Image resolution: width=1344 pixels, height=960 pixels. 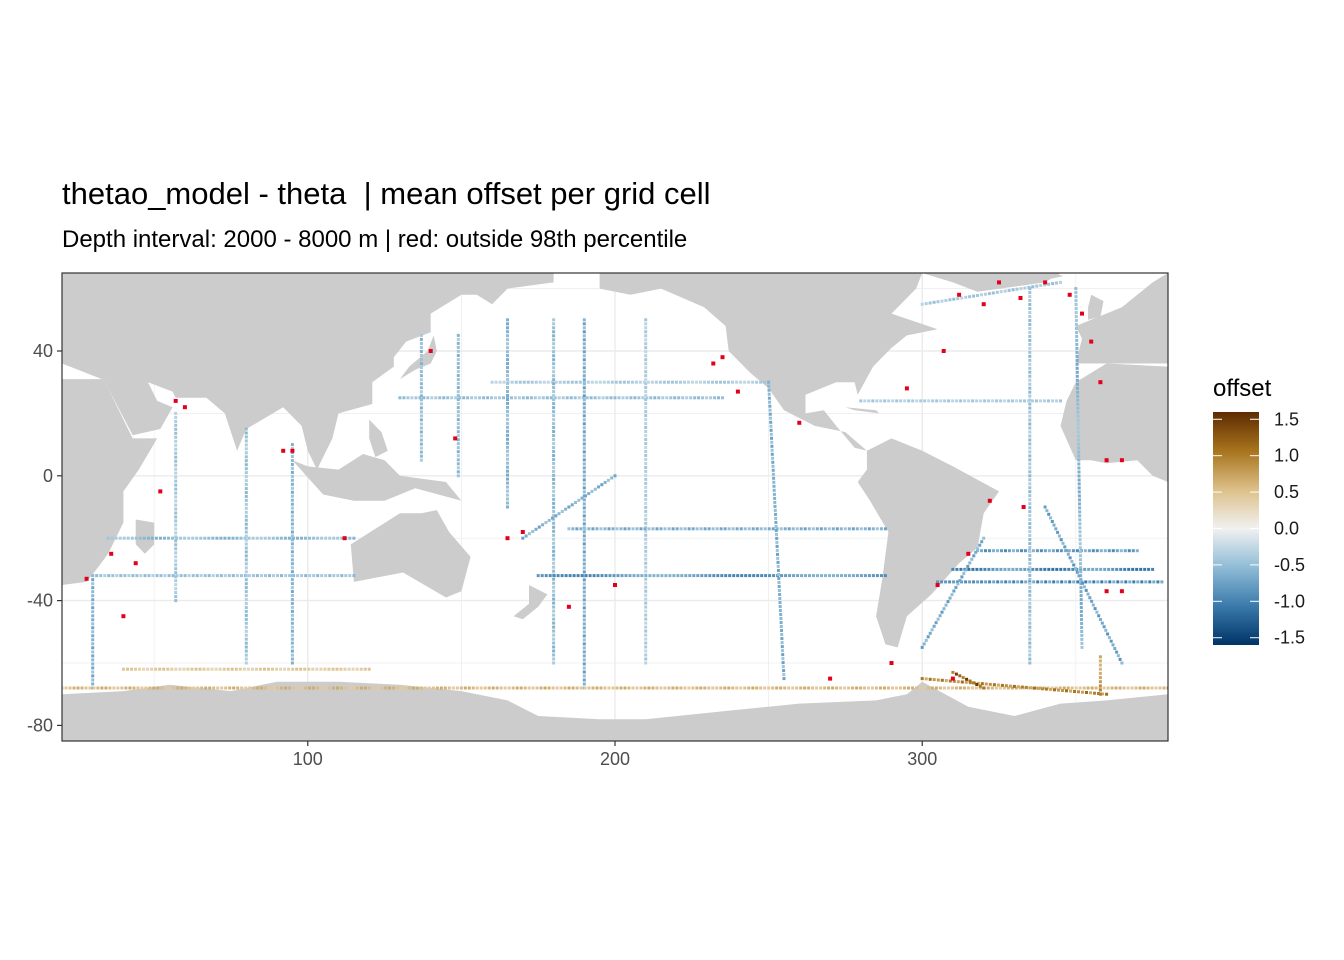 I want to click on outlier-cell, so click(x=292, y=450).